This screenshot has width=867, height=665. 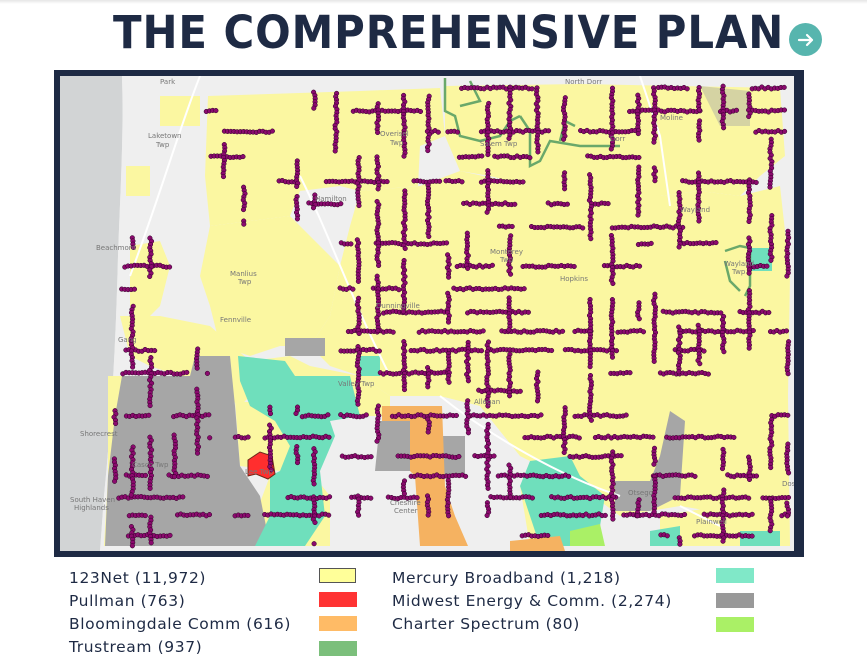 I want to click on lake-michigan, so click(x=91, y=313).